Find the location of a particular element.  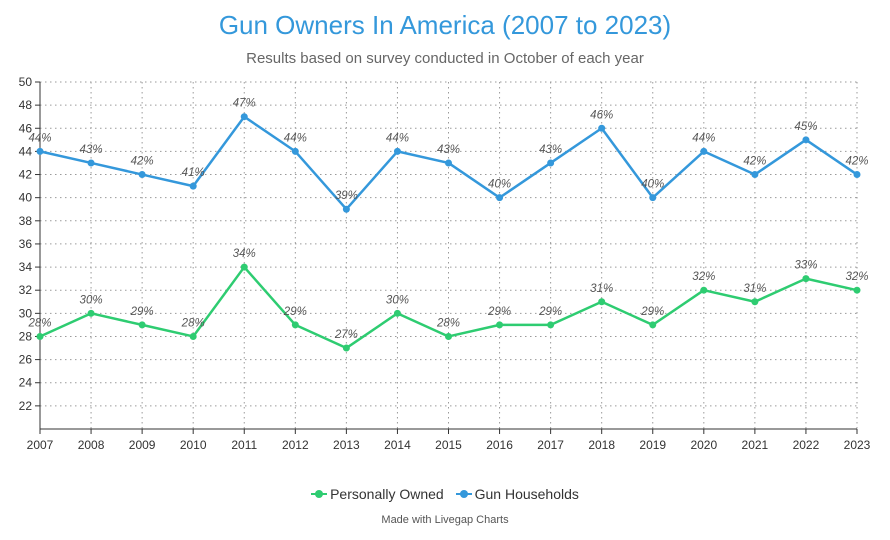

x-tick-label-2007: 2007 is located at coordinates (40, 445).